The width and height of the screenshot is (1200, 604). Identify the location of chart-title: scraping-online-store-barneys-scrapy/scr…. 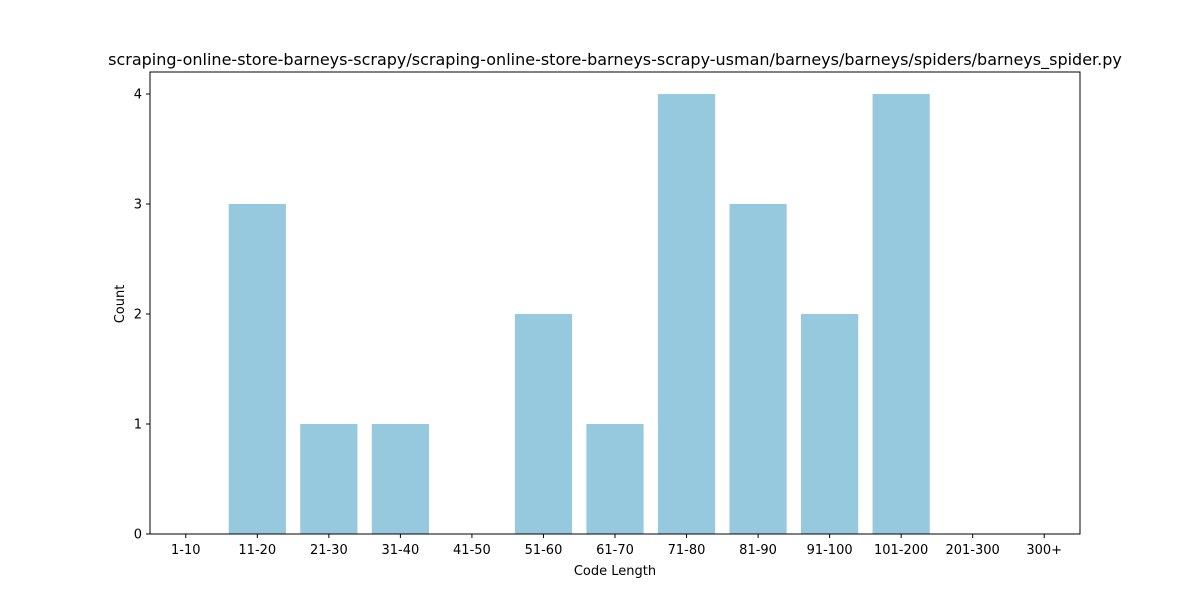
(615, 60).